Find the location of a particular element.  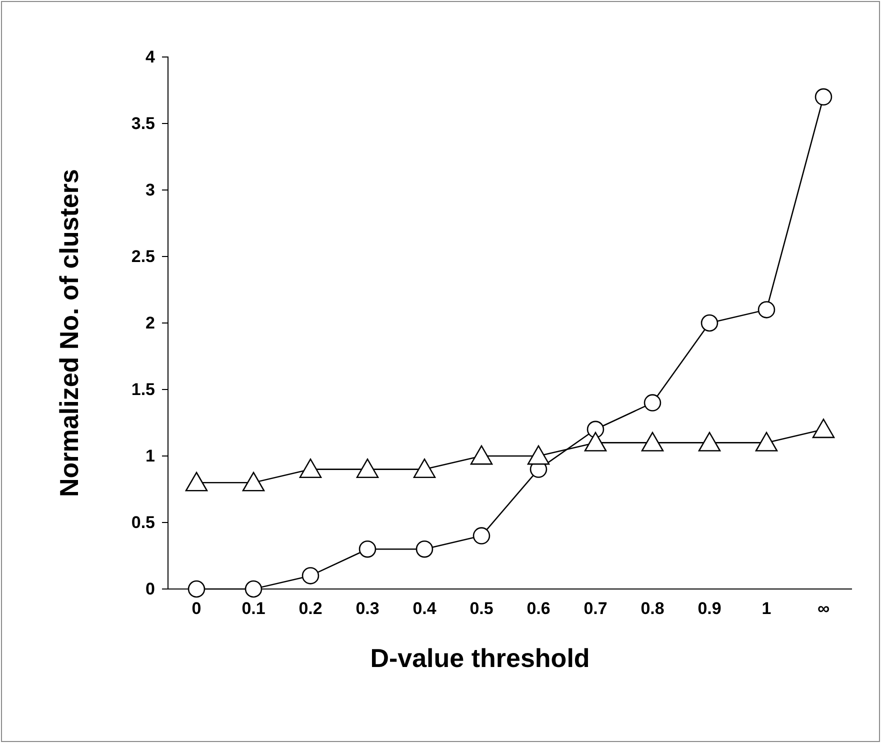

x-tick-label: 0.3 is located at coordinates (368, 608).